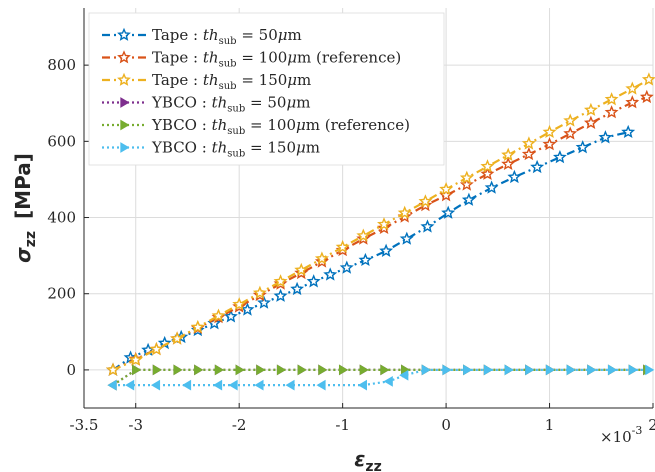 The width and height of the screenshot is (655, 472). I want to click on y-tick-label-2: 400, so click(61, 218).